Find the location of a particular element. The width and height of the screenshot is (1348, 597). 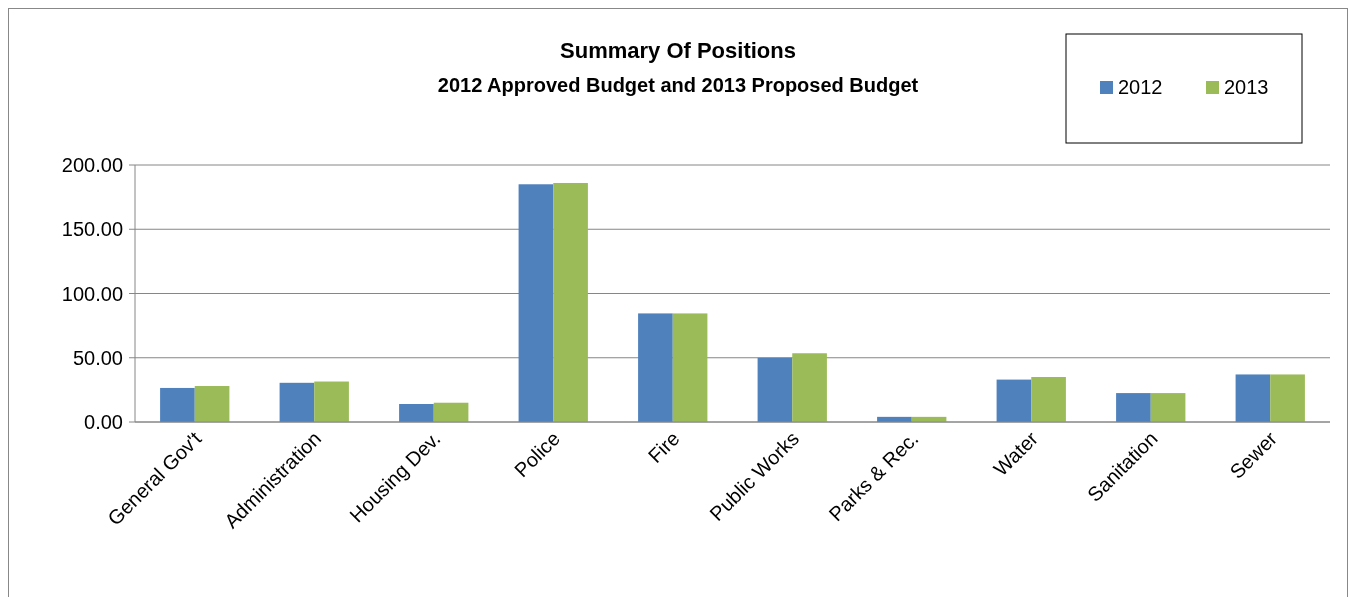

y-tick-label: 0.00 is located at coordinates (103, 422).